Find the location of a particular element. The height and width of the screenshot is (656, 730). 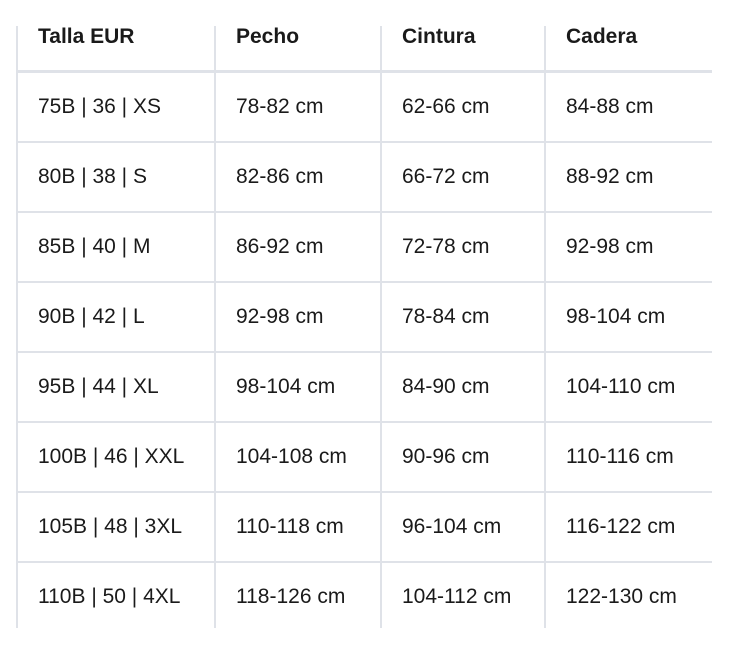

cell-hip: 88-92 cm is located at coordinates (628, 177).